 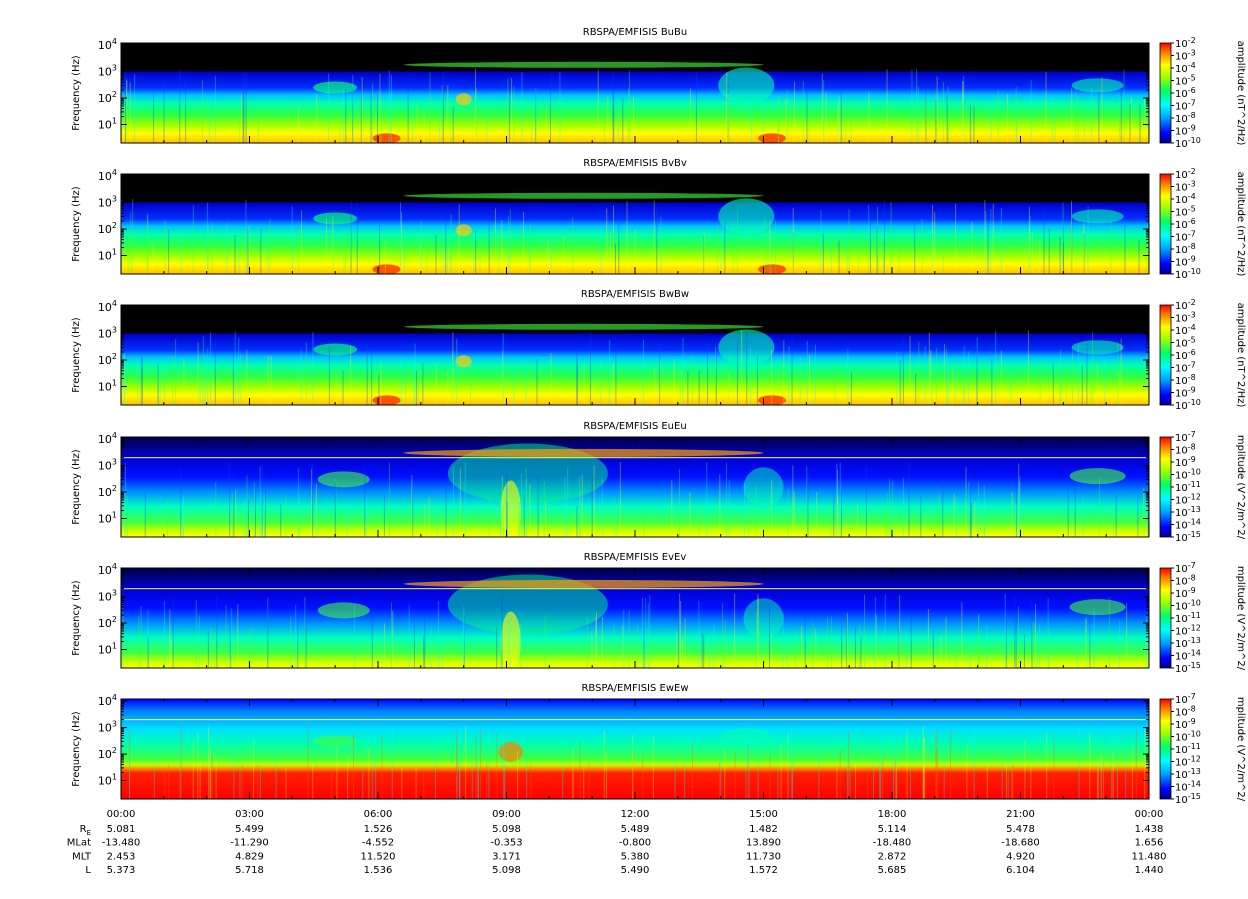 I want to click on ephemeris-value: 4.920, so click(x=1020, y=856).